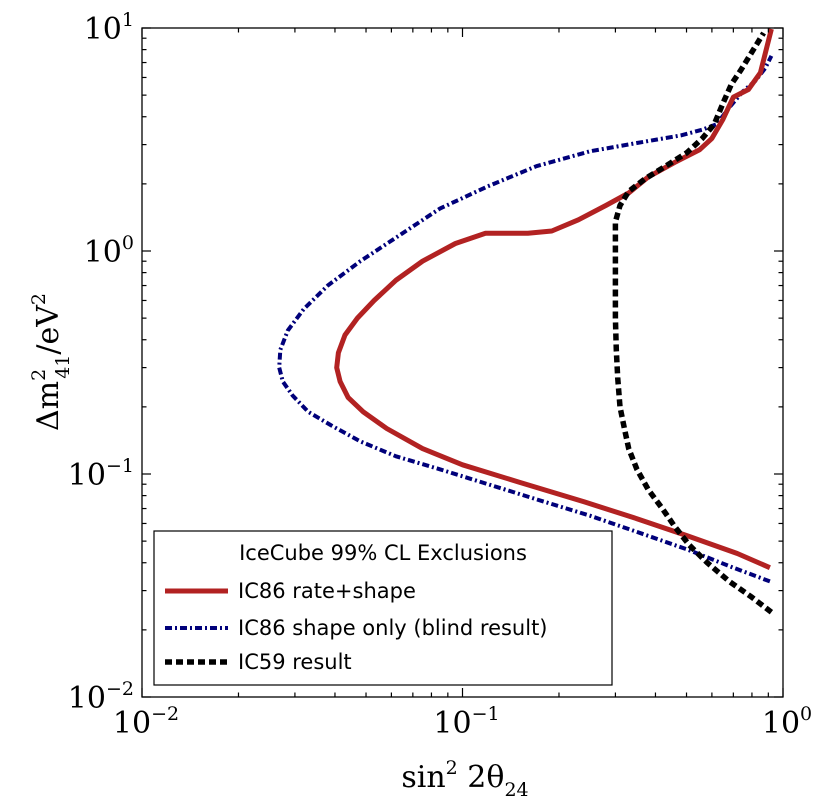 Image resolution: width=822 pixels, height=808 pixels. I want to click on legend-box, so click(383, 608).